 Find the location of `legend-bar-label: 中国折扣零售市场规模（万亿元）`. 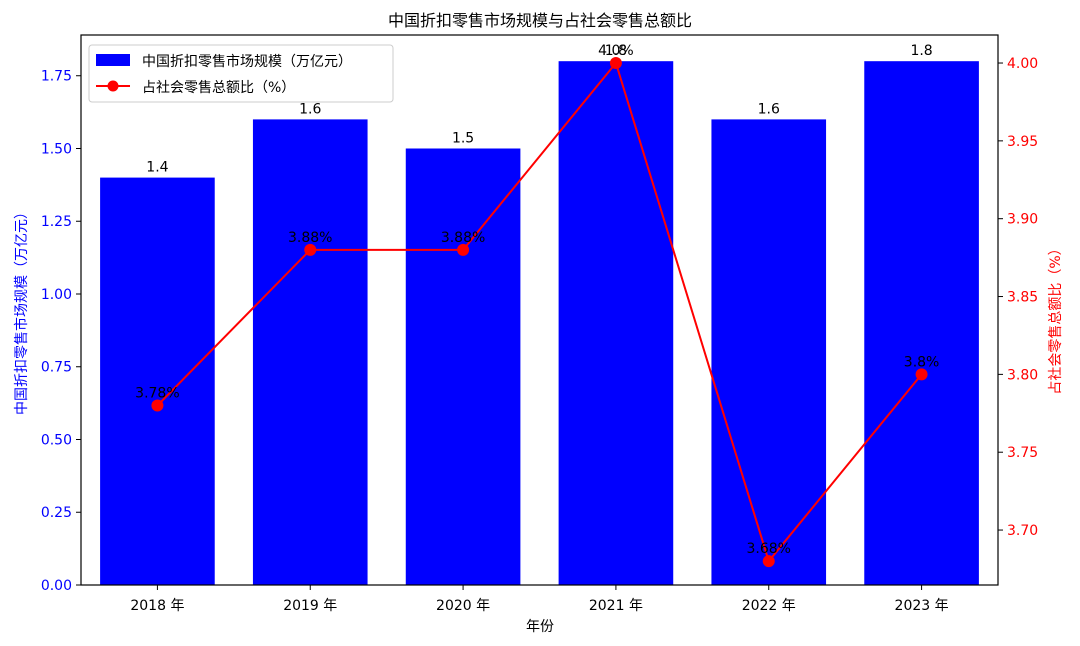

legend-bar-label: 中国折扣零售市场规模（万亿元） is located at coordinates (247, 61).